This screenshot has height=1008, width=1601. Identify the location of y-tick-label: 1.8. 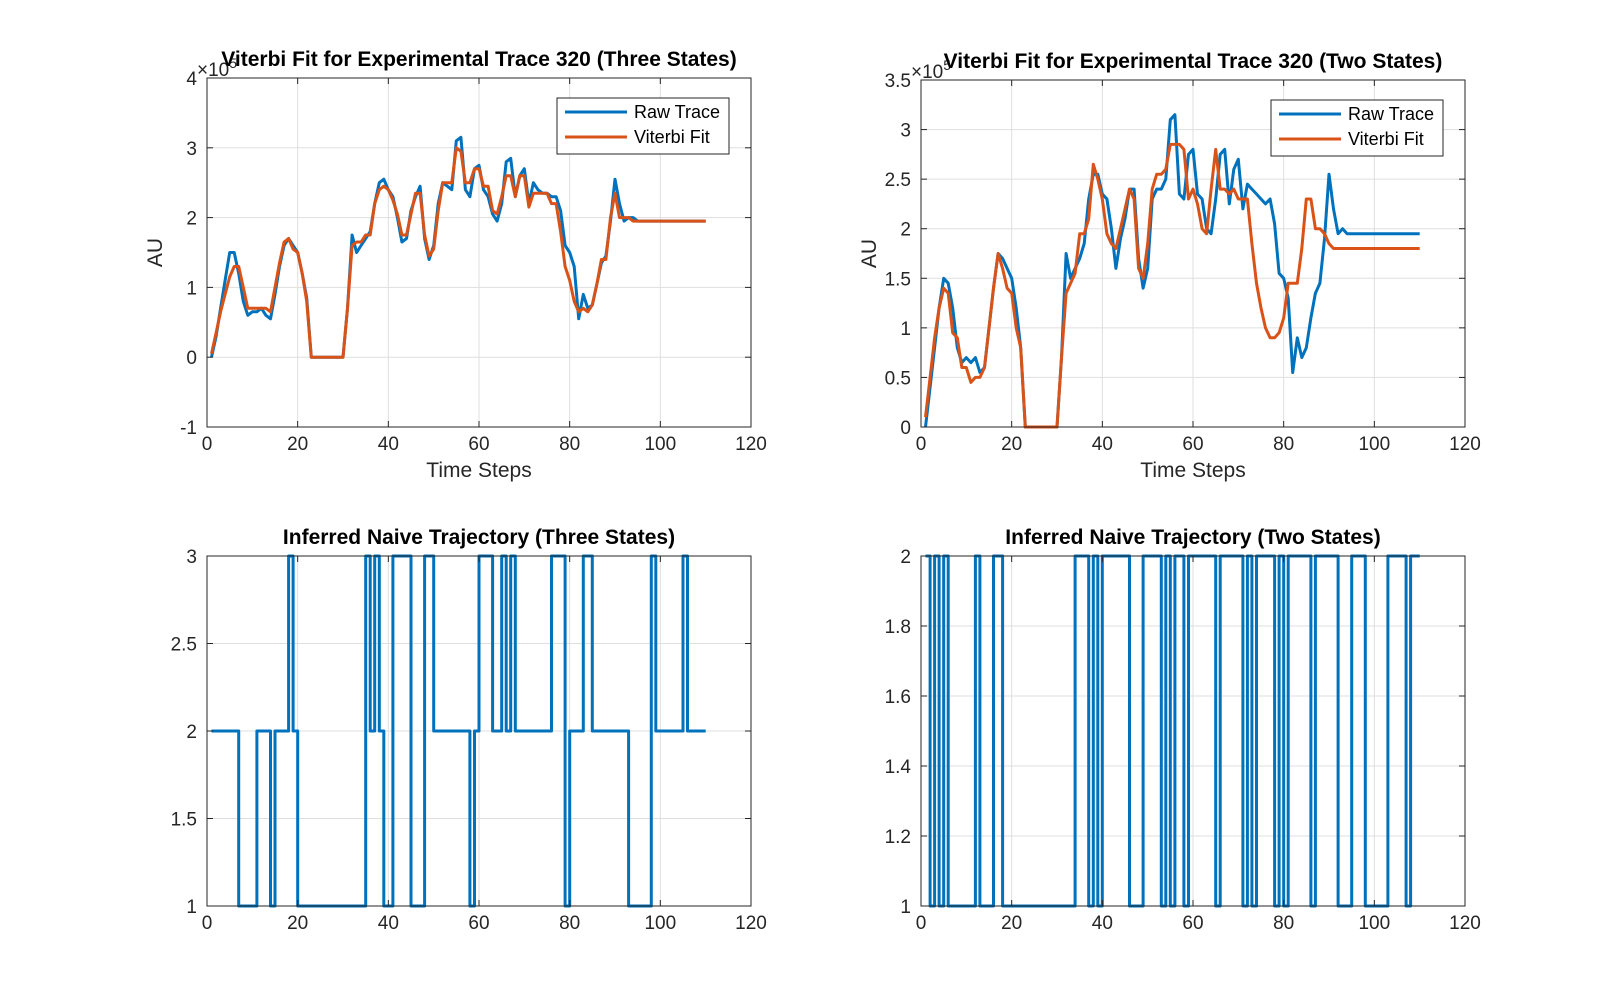
(898, 627).